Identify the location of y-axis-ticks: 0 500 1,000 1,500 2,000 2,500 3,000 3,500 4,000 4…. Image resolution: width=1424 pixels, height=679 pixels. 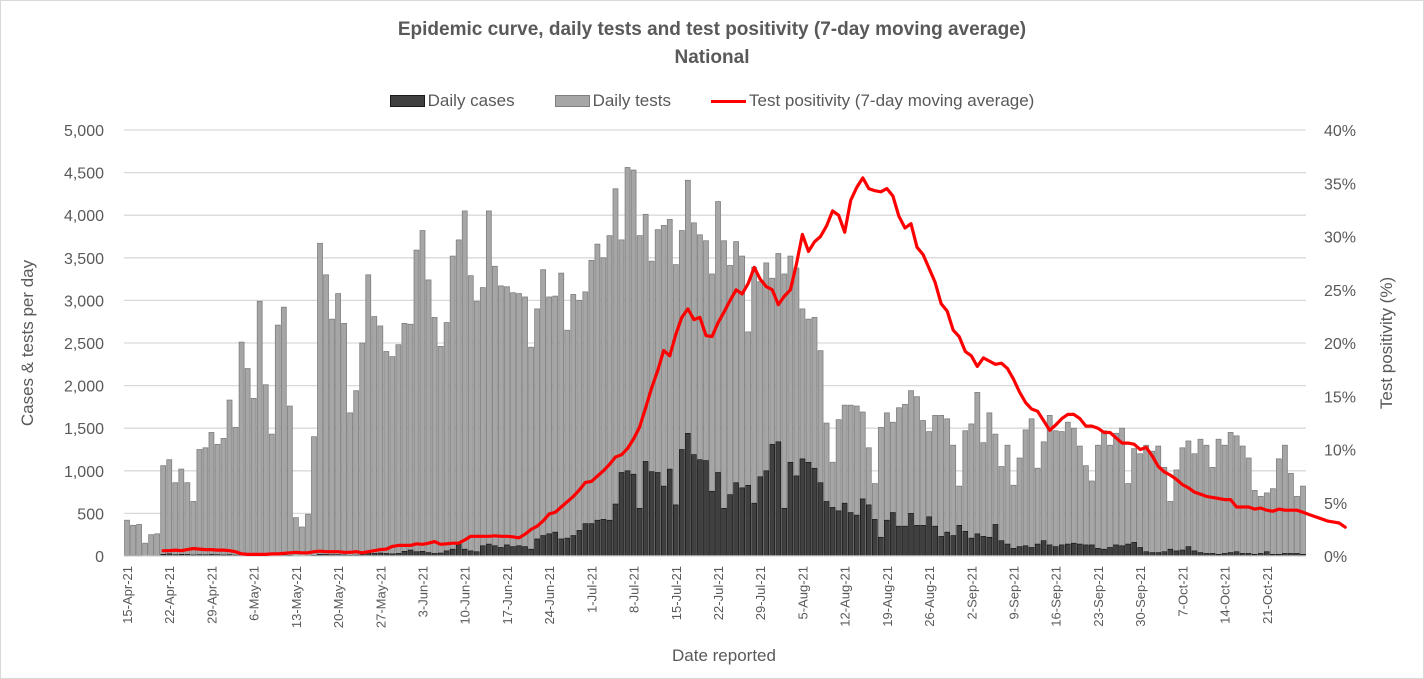
(84, 344).